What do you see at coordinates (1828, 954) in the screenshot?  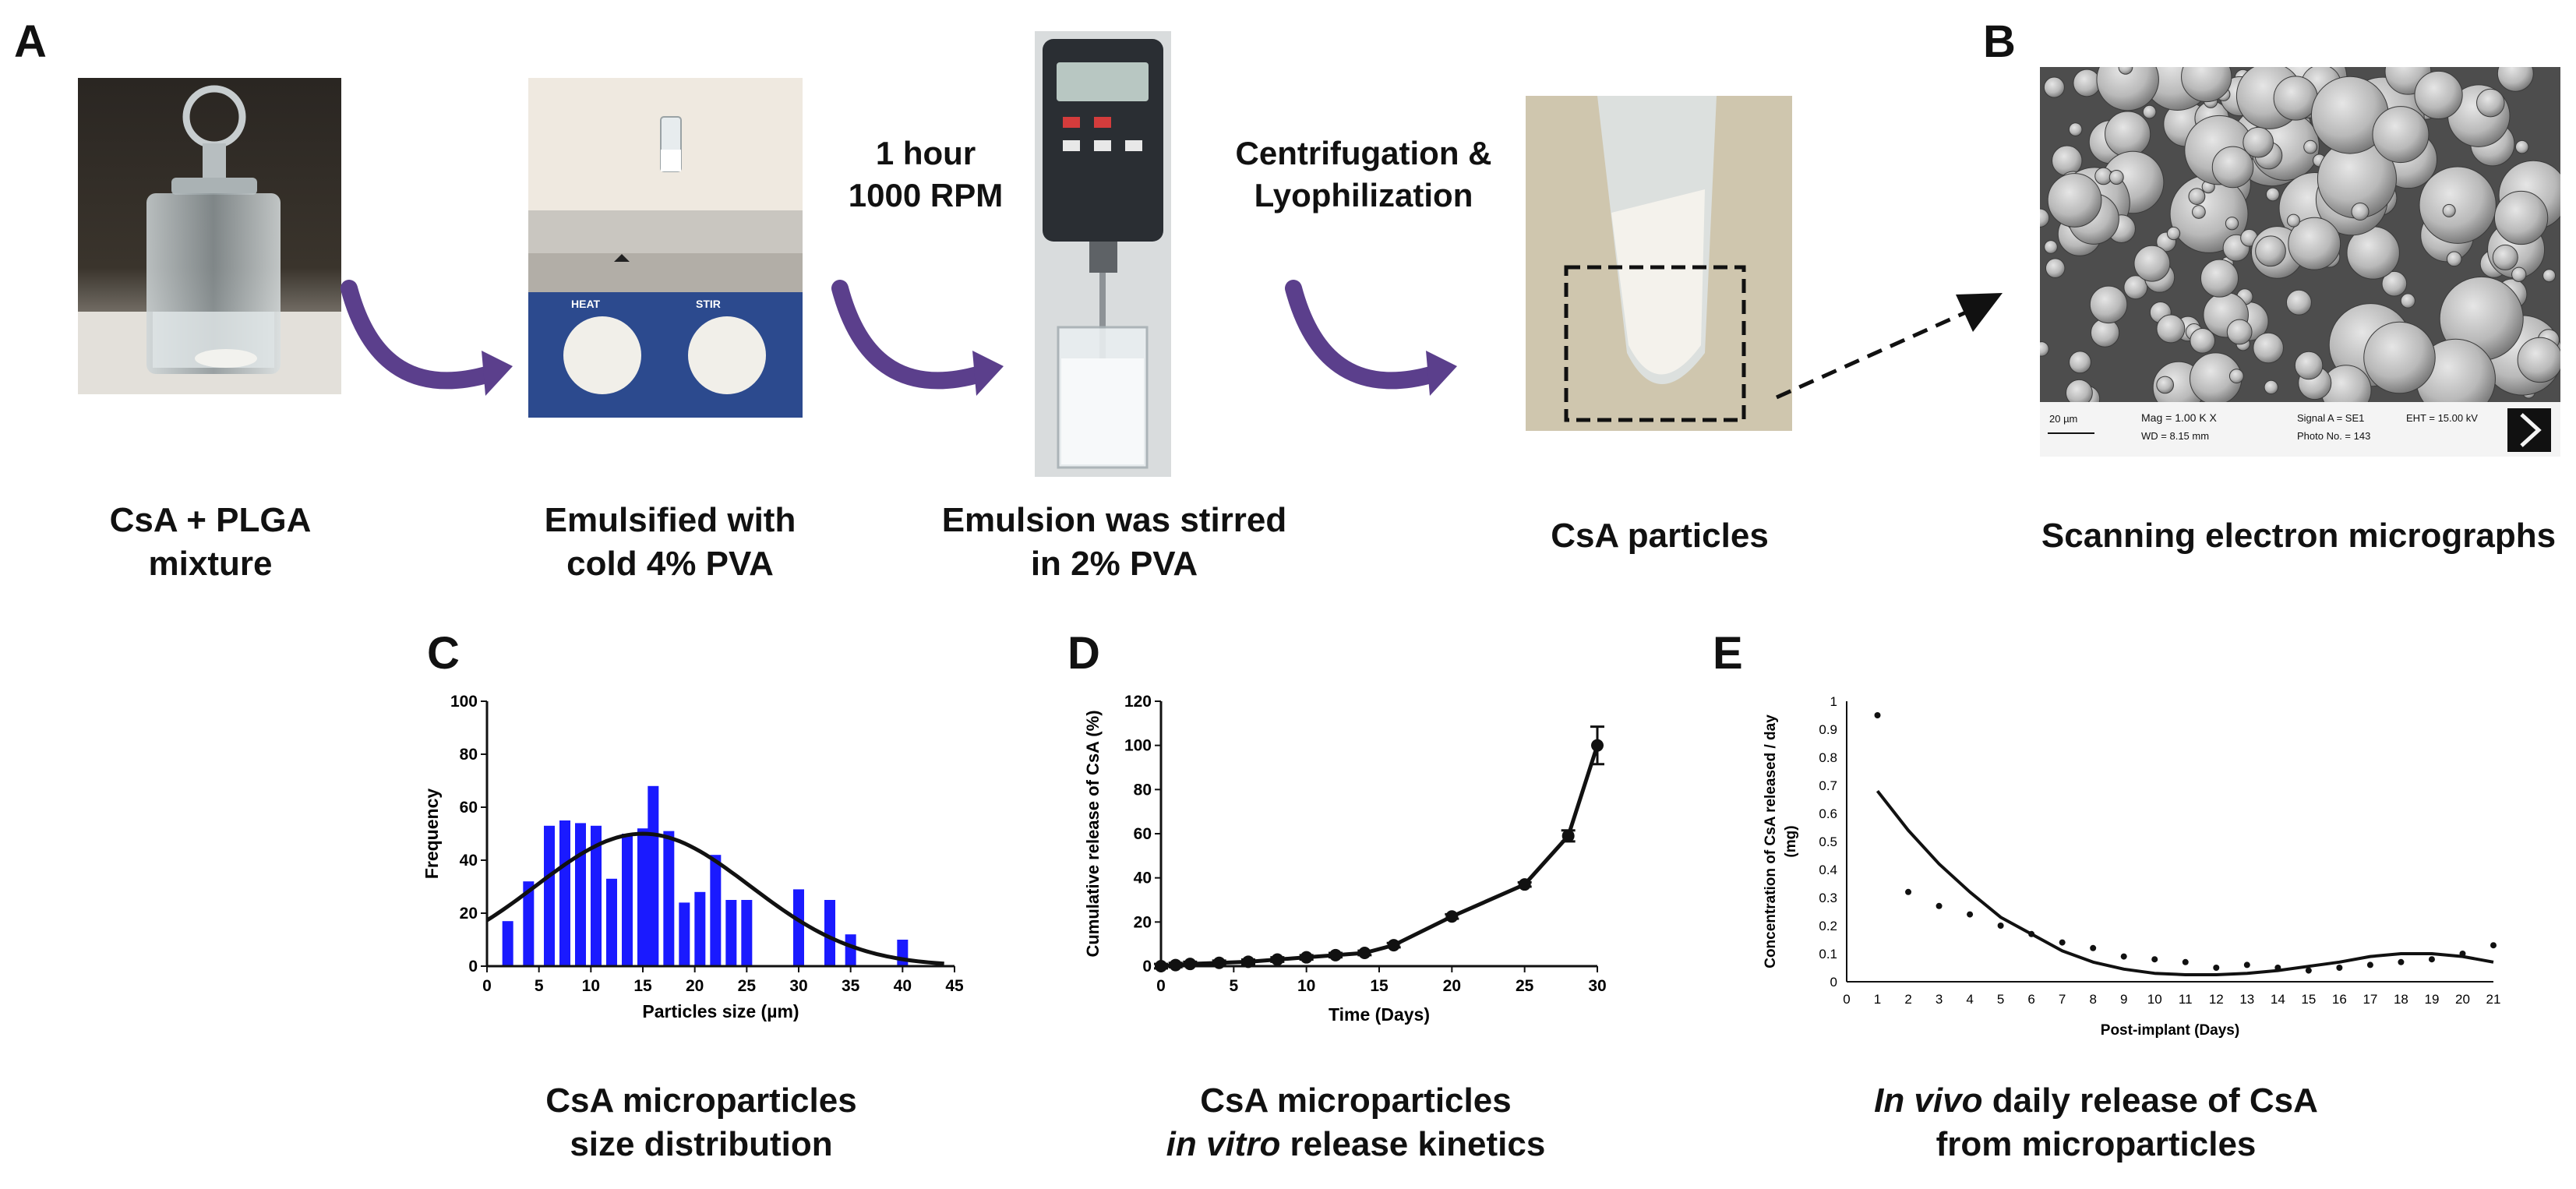 I see `y-tick-label: 0.1` at bounding box center [1828, 954].